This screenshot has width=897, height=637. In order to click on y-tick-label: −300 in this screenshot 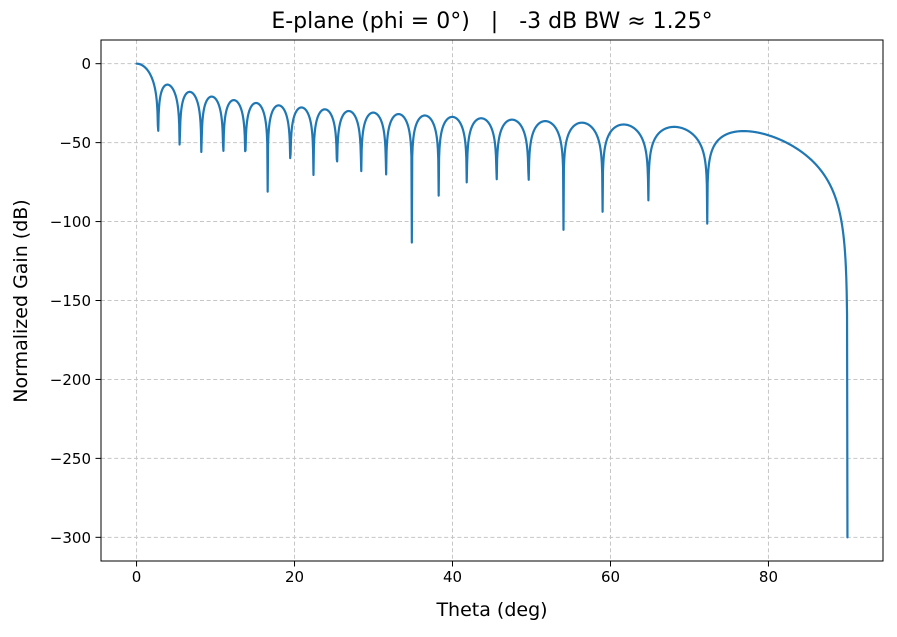, I will do `click(70, 538)`.